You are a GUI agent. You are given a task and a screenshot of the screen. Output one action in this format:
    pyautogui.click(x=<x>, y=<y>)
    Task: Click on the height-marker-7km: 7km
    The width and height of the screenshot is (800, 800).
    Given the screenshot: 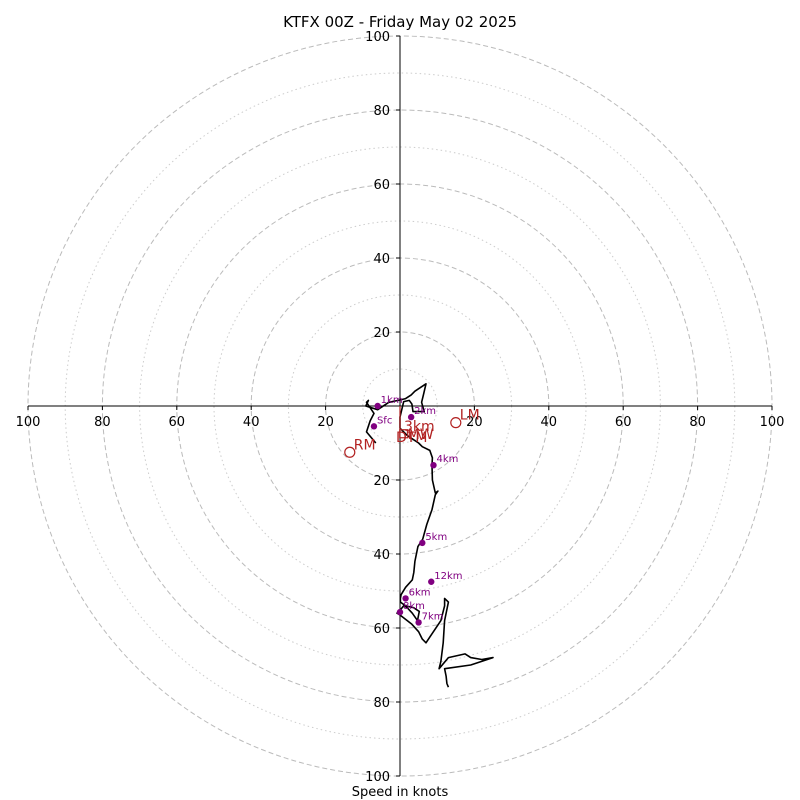 What is the action you would take?
    pyautogui.click(x=429, y=618)
    